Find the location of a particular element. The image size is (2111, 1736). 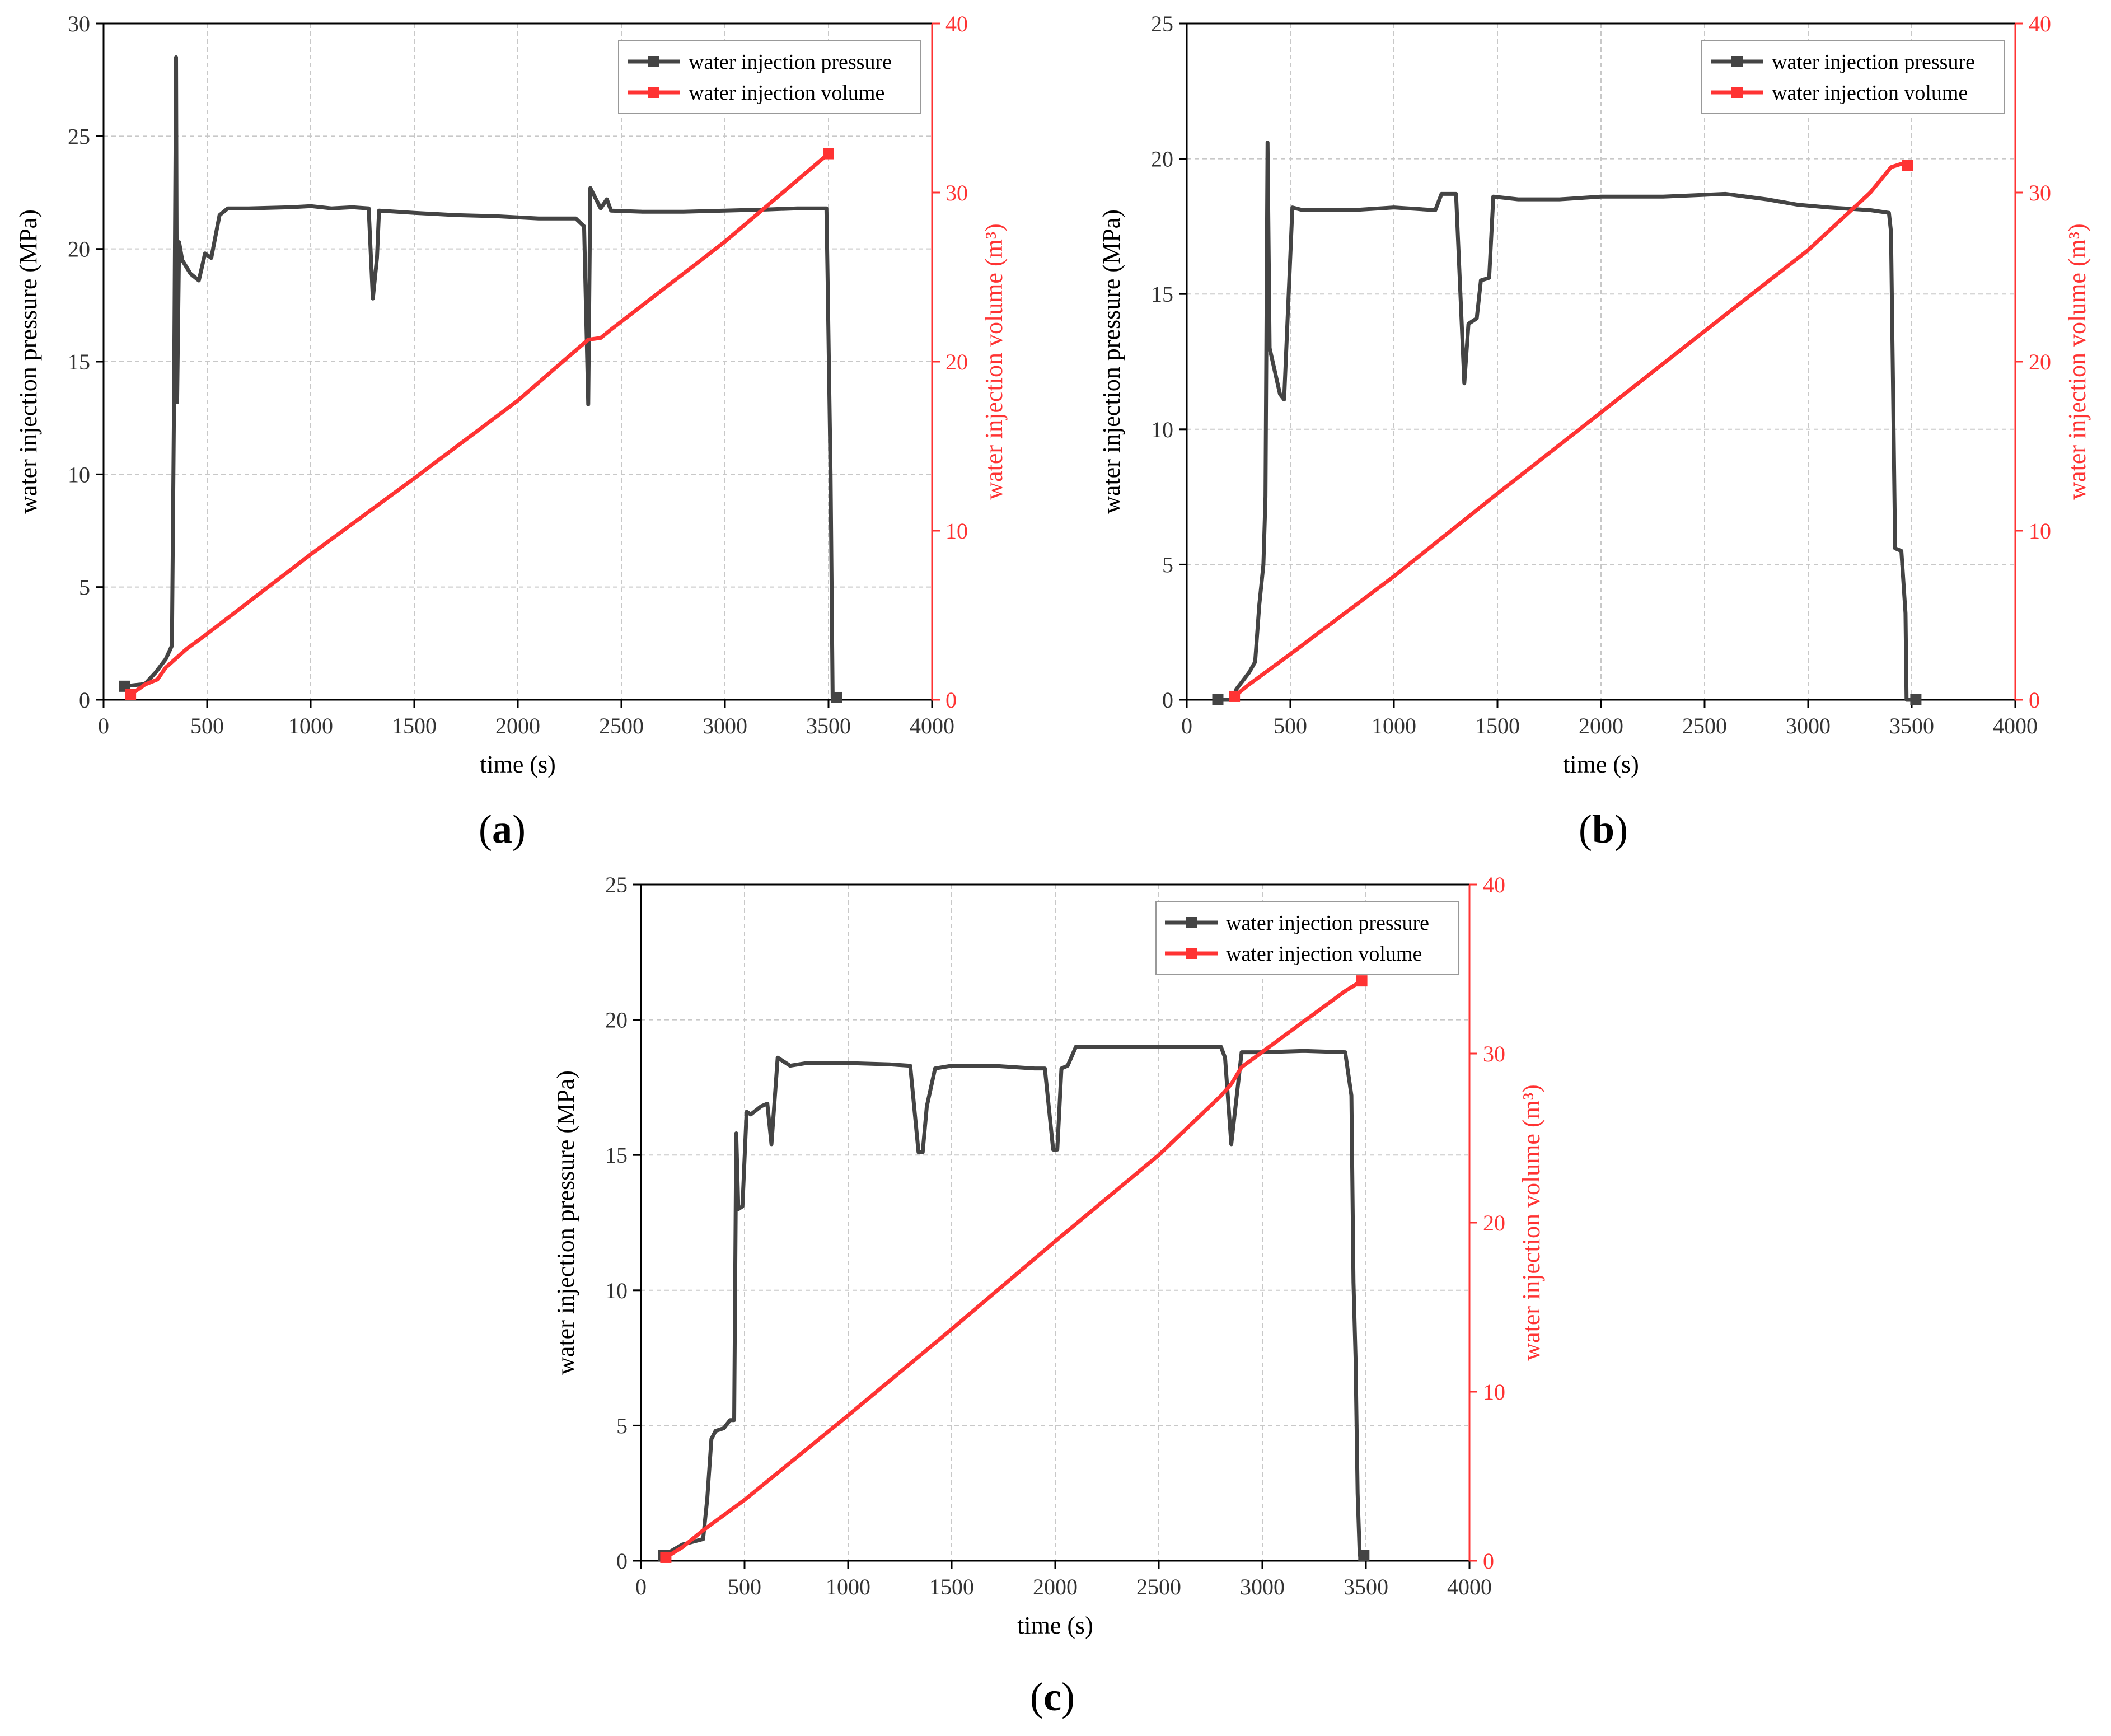

xtick-label-a-3: 1500 is located at coordinates (415, 725).